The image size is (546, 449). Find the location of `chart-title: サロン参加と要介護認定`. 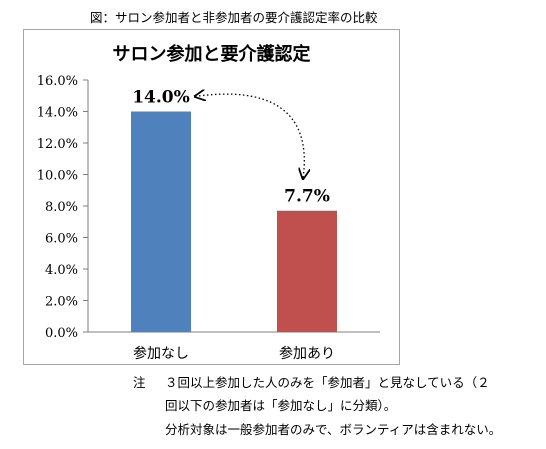

chart-title: サロン参加と要介護認定 is located at coordinates (211, 54).